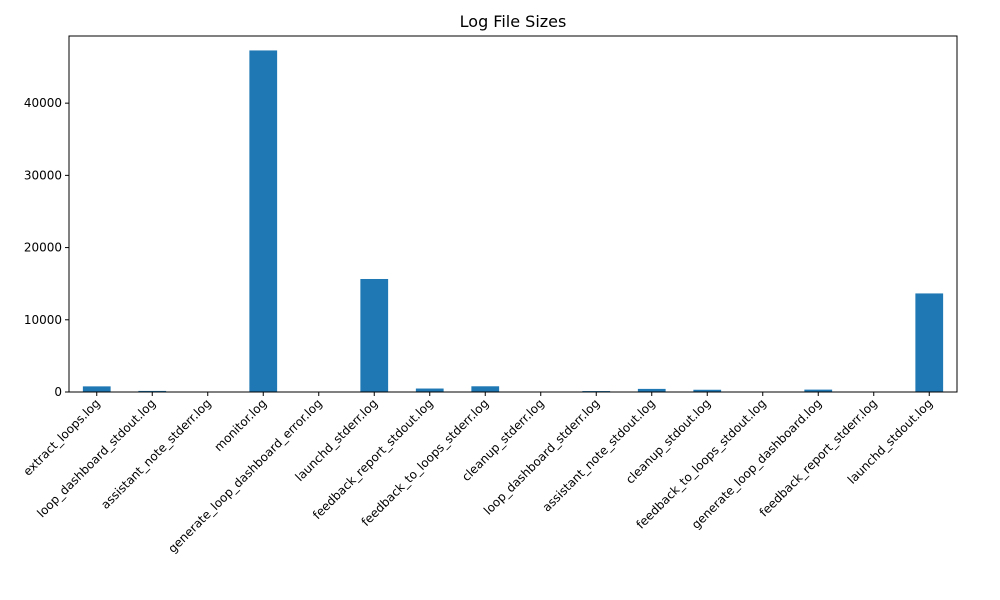 This screenshot has width=1000, height=600. I want to click on x-tick-label: assistant_note_stderr.log, so click(156, 454).